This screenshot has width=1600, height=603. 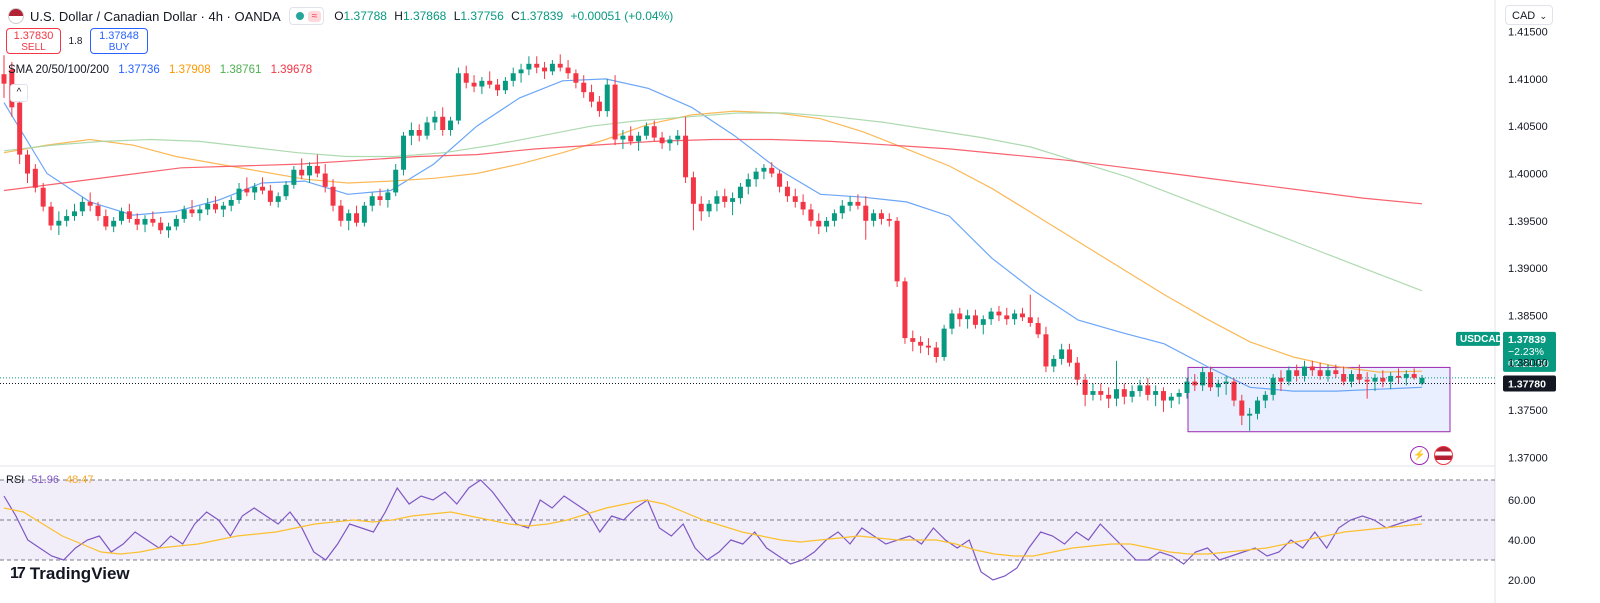 What do you see at coordinates (19, 93) in the screenshot?
I see `chevron-up-icon: ^` at bounding box center [19, 93].